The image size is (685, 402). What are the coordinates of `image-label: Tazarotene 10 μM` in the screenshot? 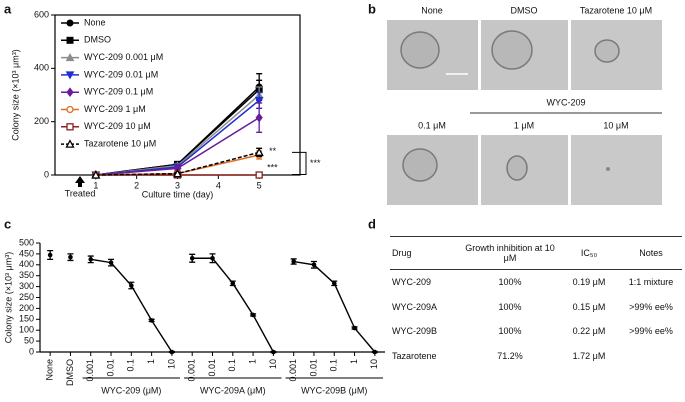 It's located at (616, 10).